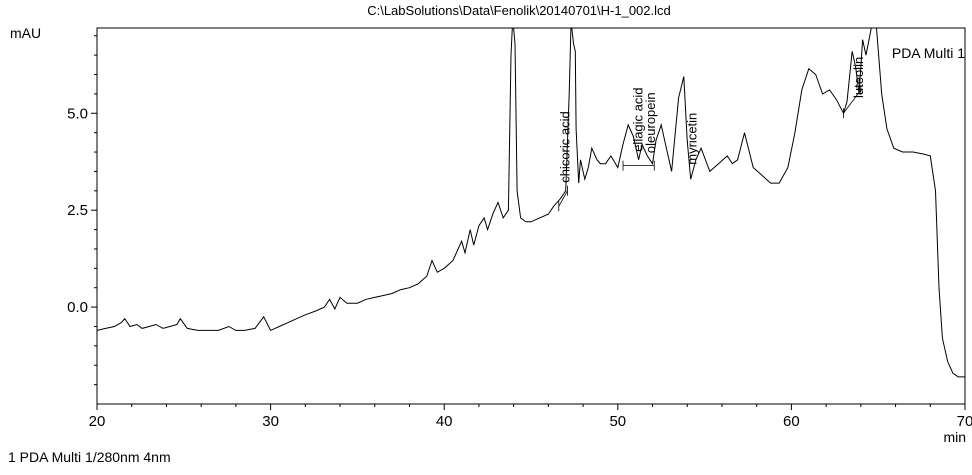 Image resolution: width=972 pixels, height=475 pixels. What do you see at coordinates (565, 147) in the screenshot?
I see `peak-label: chicoric acid` at bounding box center [565, 147].